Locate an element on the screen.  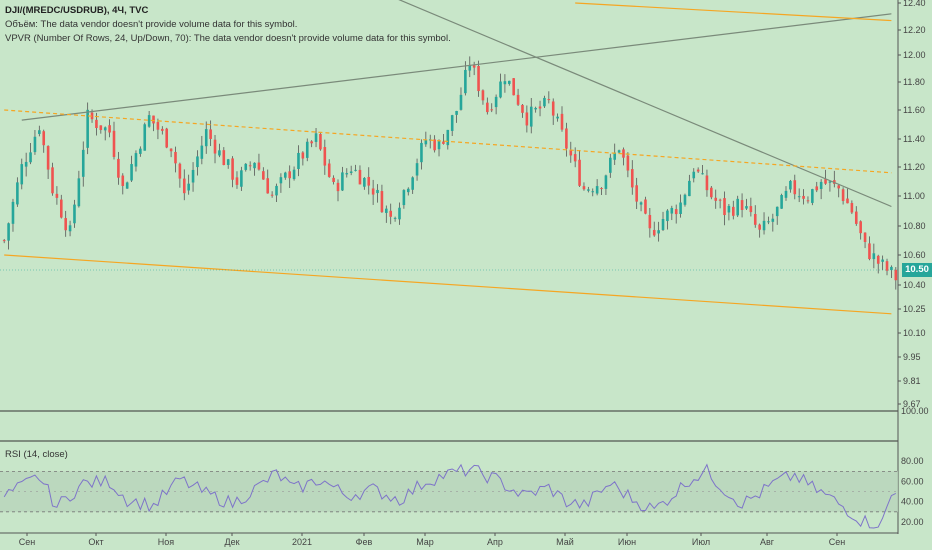
time-tick-label: Окт is located at coordinates (95, 542).